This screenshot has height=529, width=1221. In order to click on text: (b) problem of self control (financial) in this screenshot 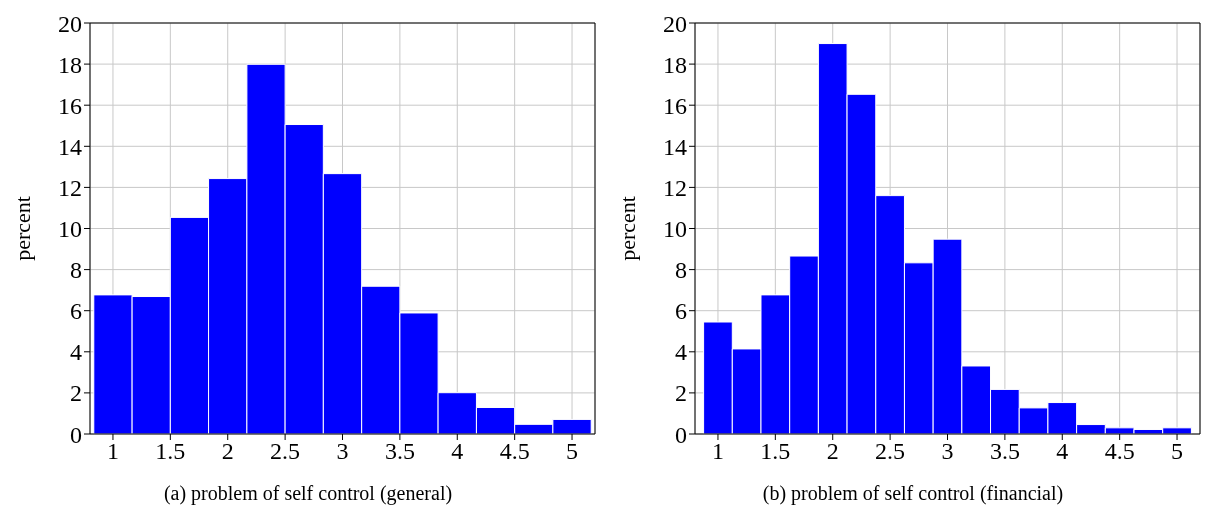, I will do `click(913, 493)`.